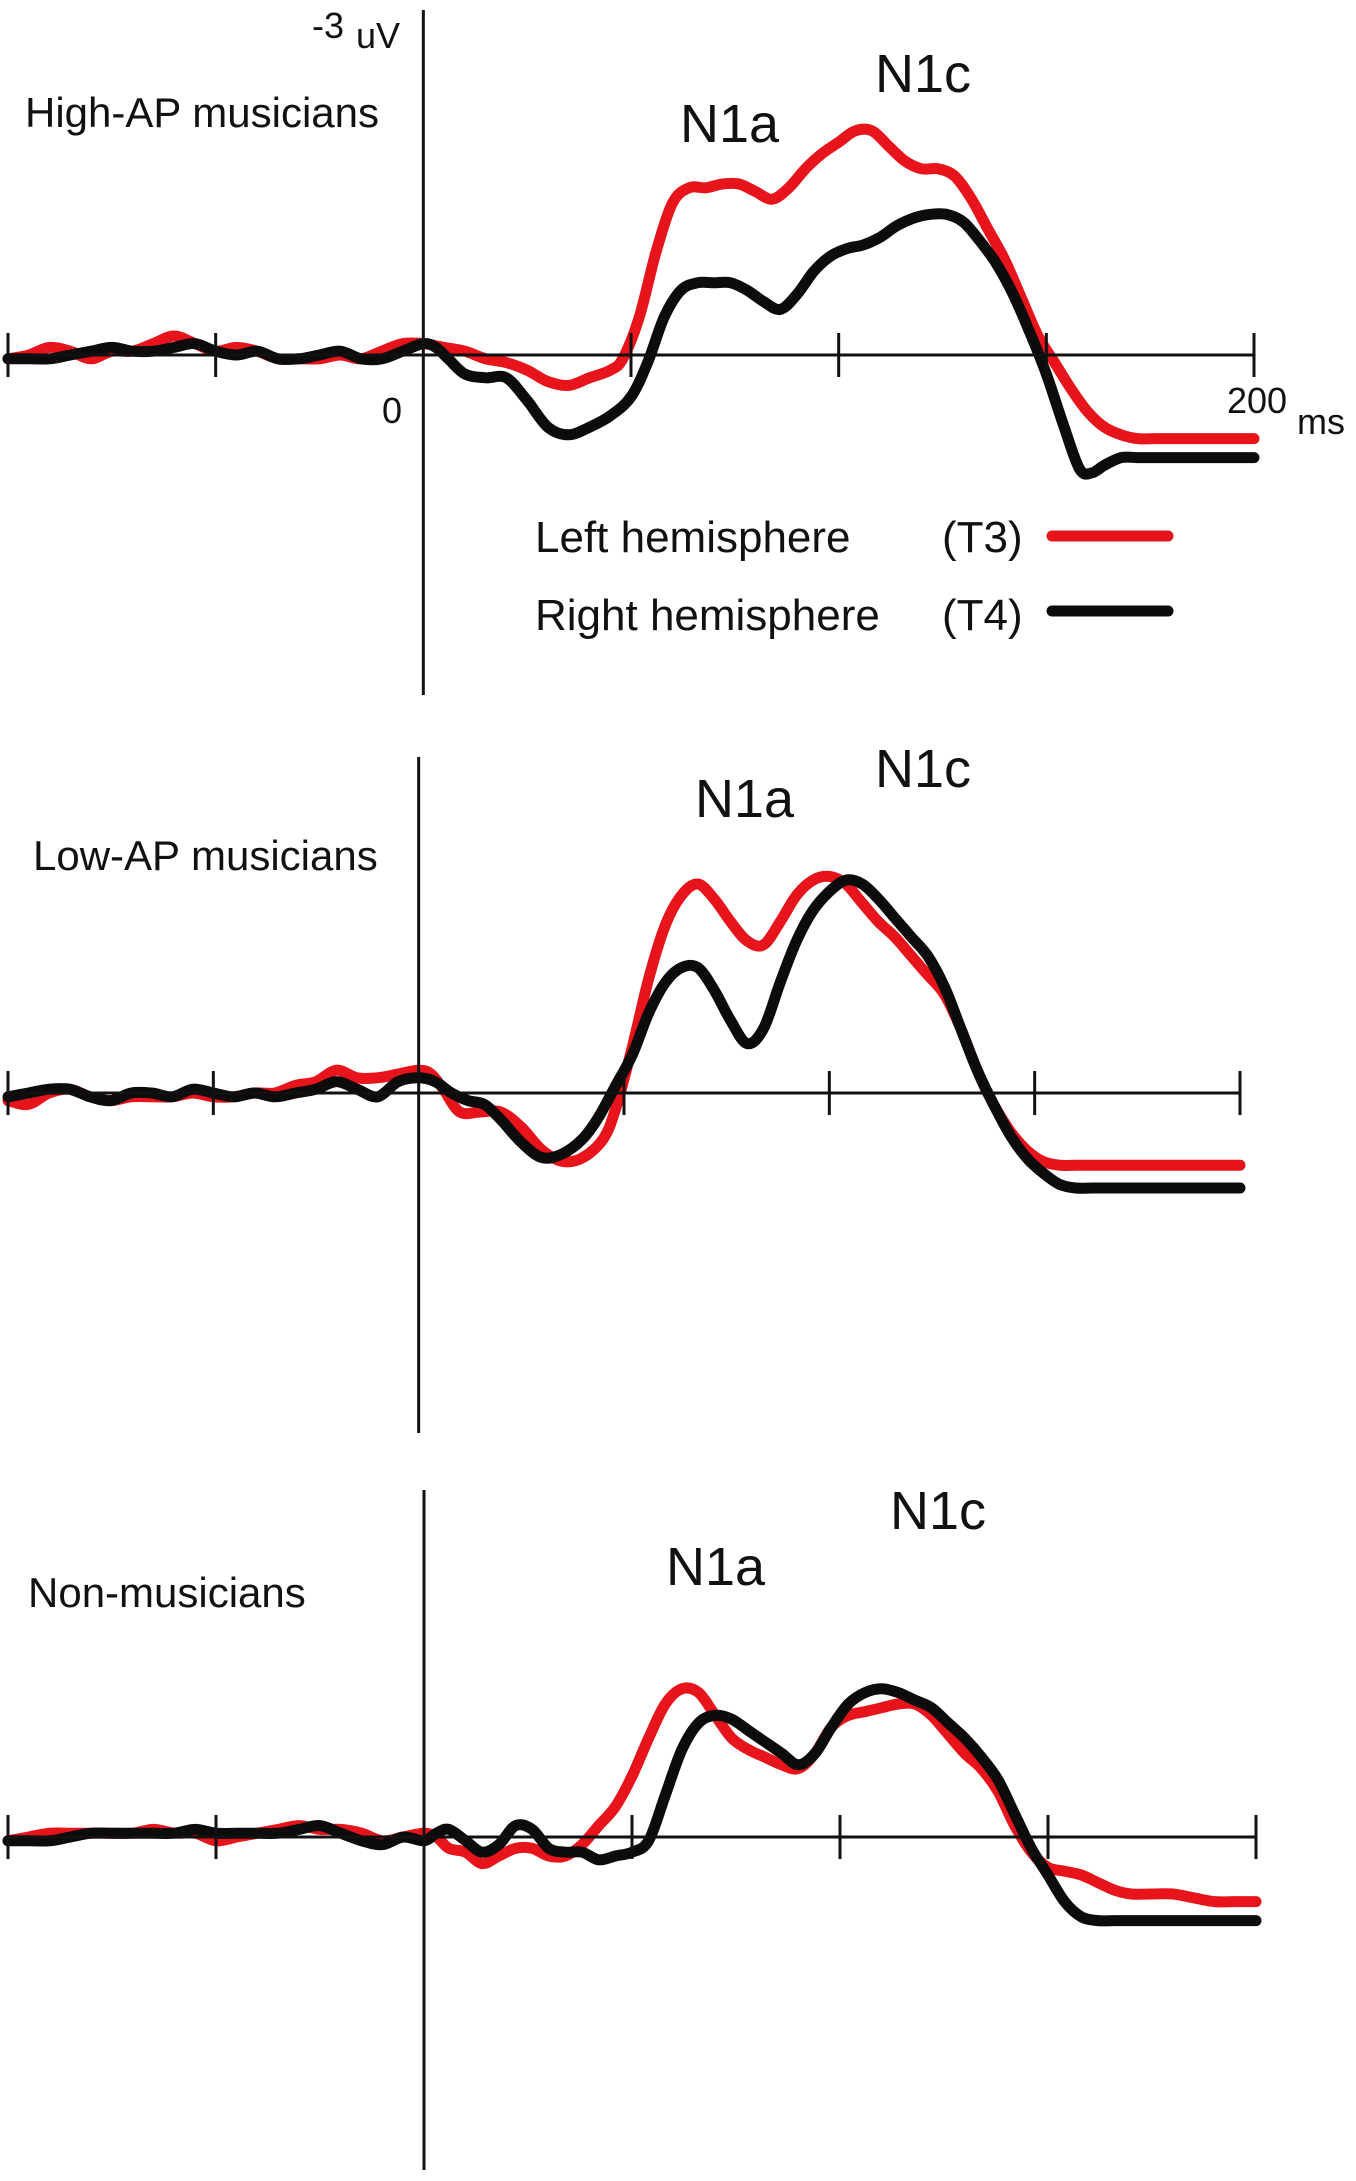 The height and width of the screenshot is (2181, 1356). Describe the element at coordinates (392, 410) in the screenshot. I see `x-zero-label: 0` at that location.